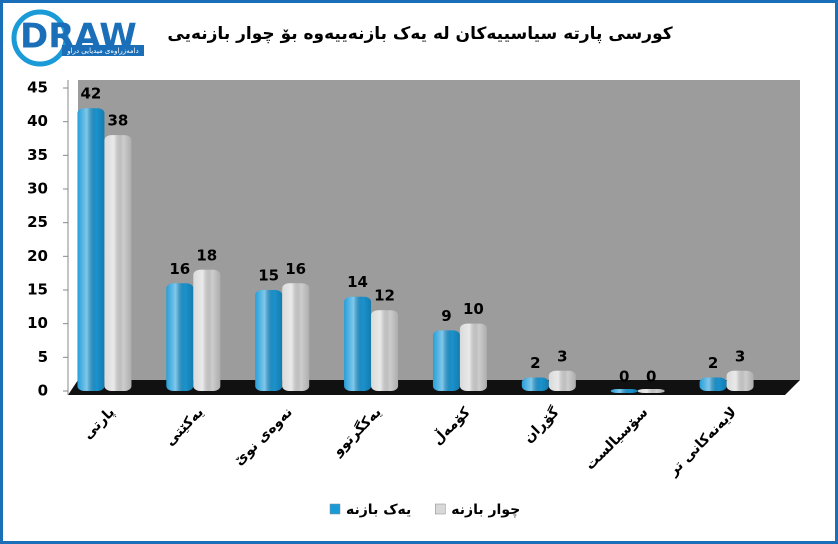  I want to click on logo-ring, so click(40, 38).